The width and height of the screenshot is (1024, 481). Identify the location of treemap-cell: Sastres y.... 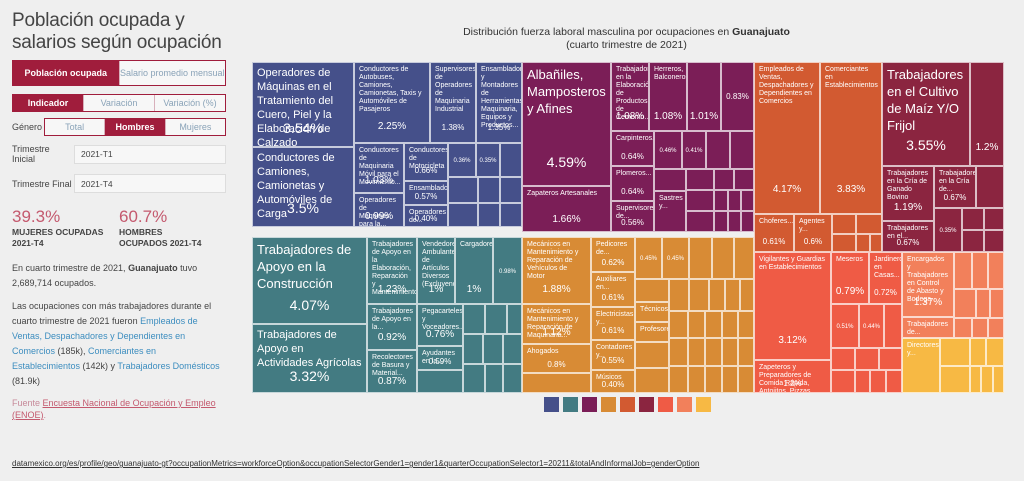
(670, 211).